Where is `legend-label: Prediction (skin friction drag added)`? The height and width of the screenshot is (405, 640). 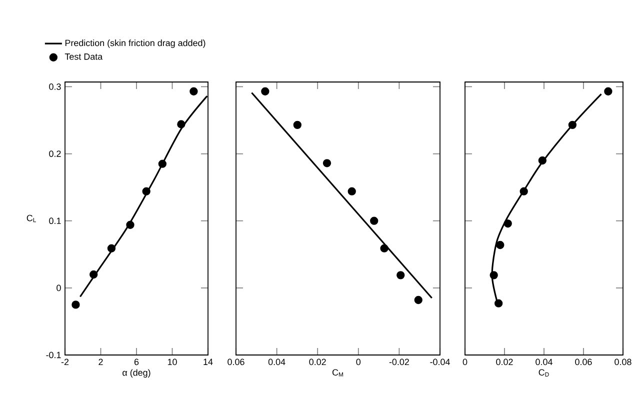 legend-label: Prediction (skin friction drag added) is located at coordinates (135, 44).